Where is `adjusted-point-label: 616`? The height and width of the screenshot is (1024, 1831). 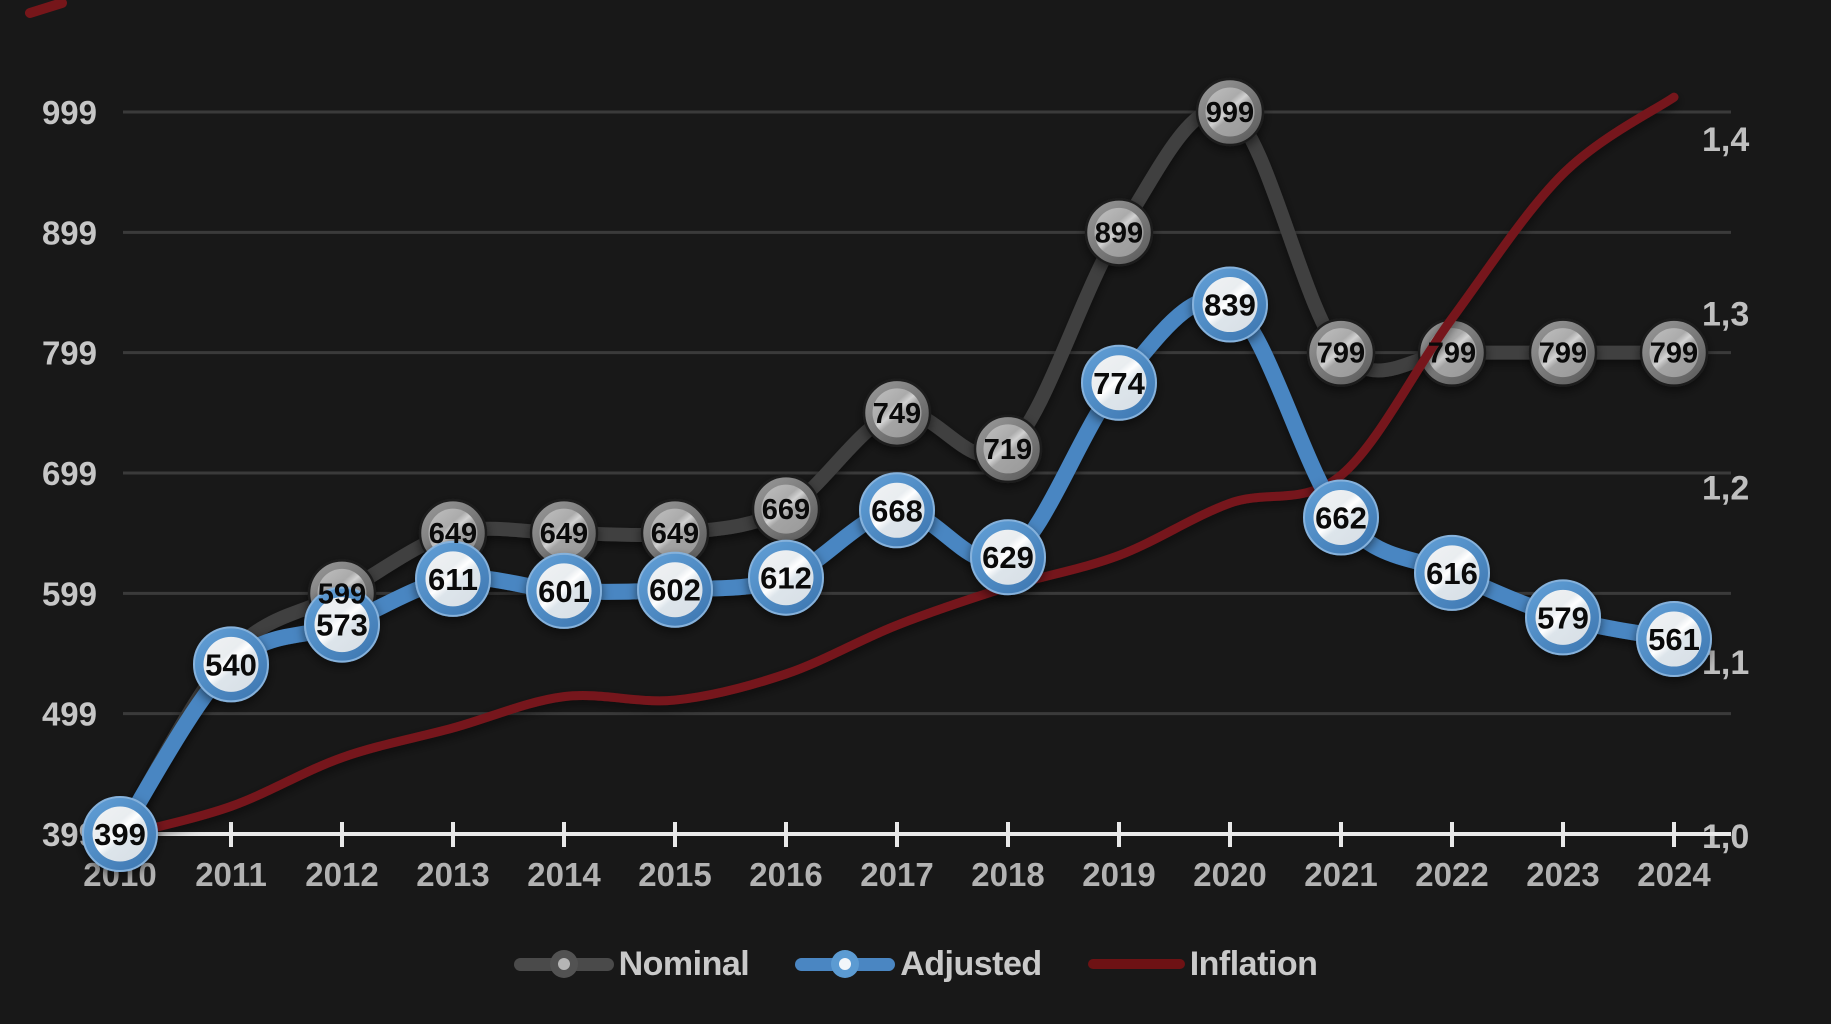
adjusted-point-label: 616 is located at coordinates (1452, 573).